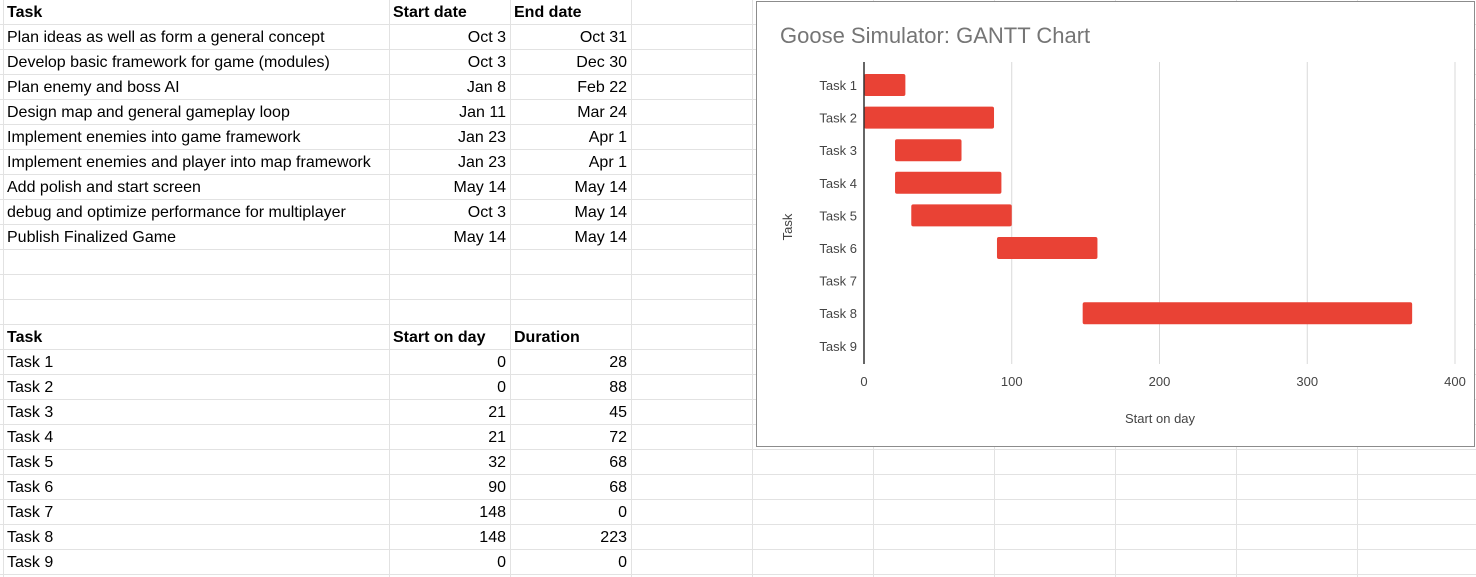 The height and width of the screenshot is (577, 1476). Describe the element at coordinates (1162, 381) in the screenshot. I see `chart-x-tick-labels: 0 100 200 300 400` at that location.